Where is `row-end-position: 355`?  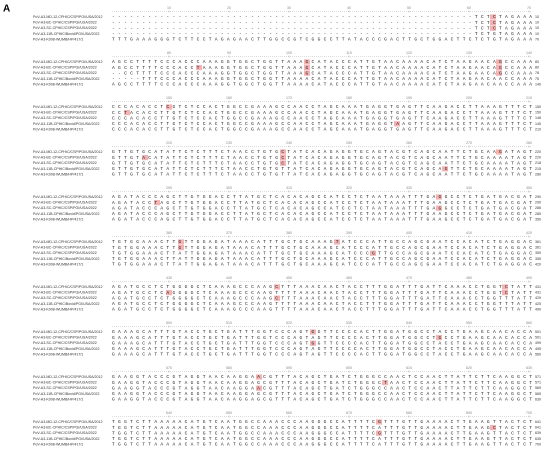
row-end-position: 355 is located at coordinates (538, 259).